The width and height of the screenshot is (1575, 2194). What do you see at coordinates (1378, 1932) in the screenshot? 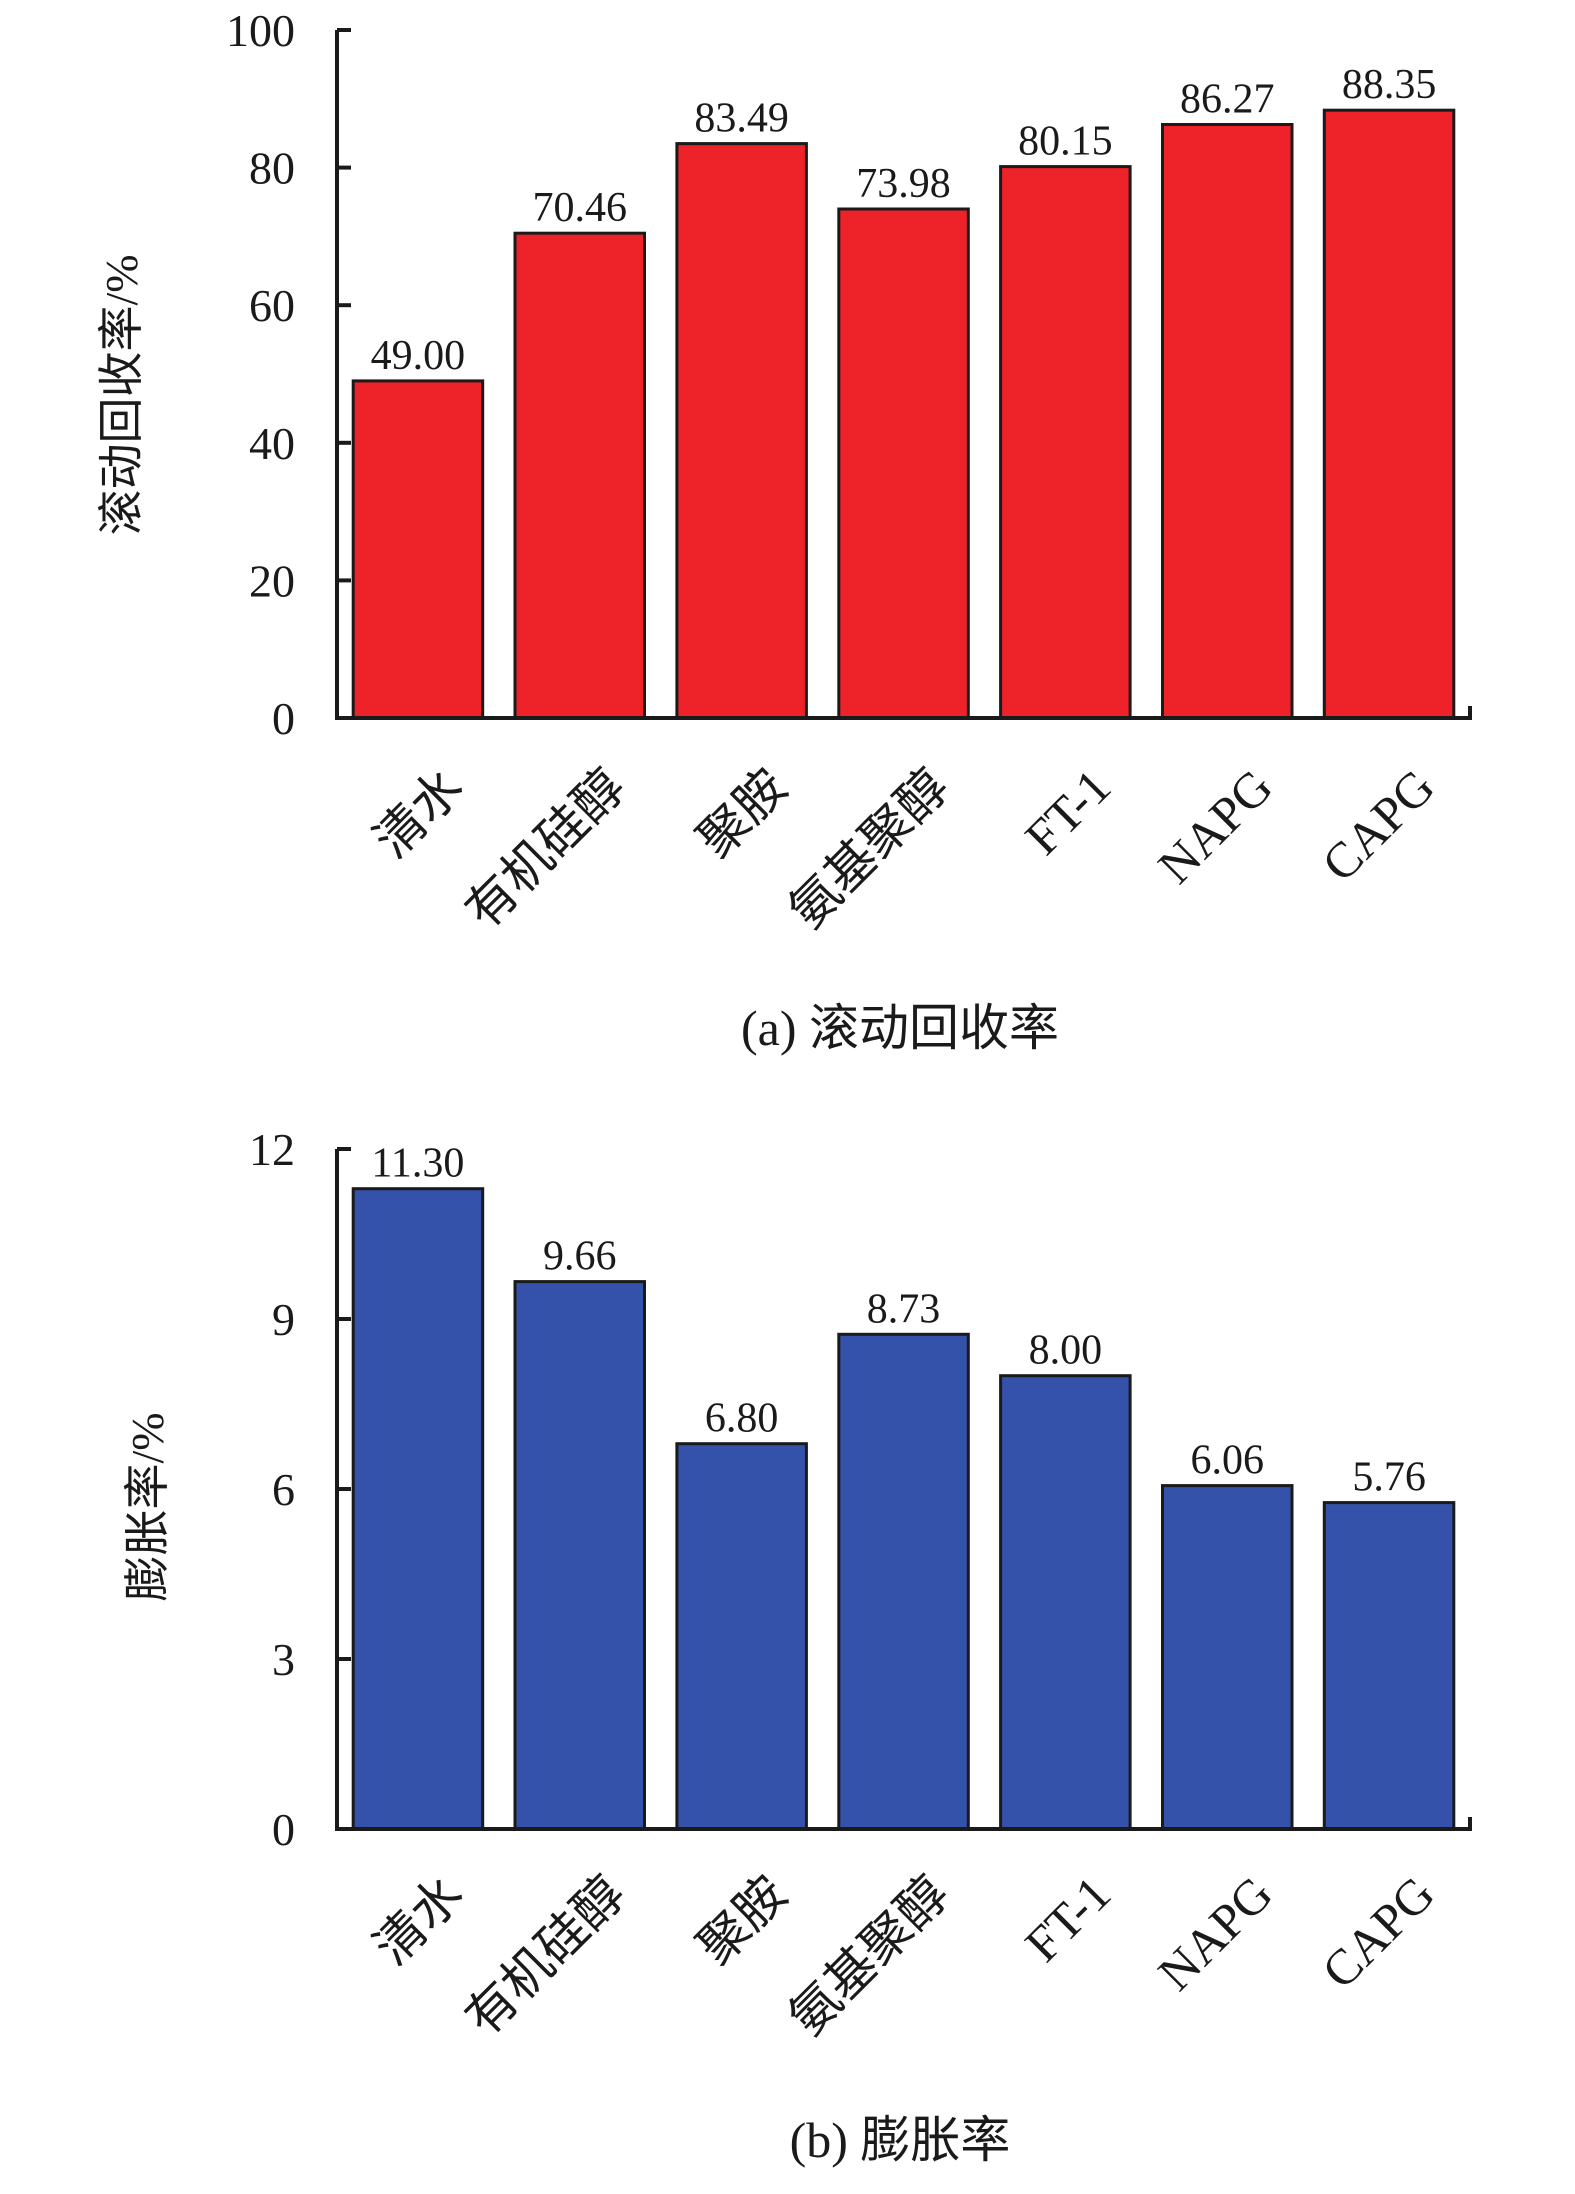
I see `chart-b-category-label: CAPG` at bounding box center [1378, 1932].